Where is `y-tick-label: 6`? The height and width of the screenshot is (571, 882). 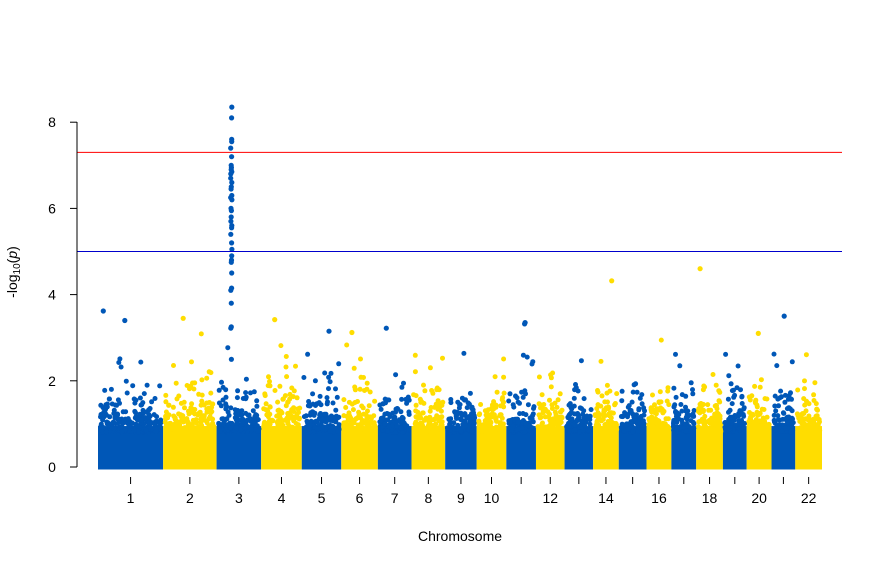 y-tick-label: 6 is located at coordinates (52, 208).